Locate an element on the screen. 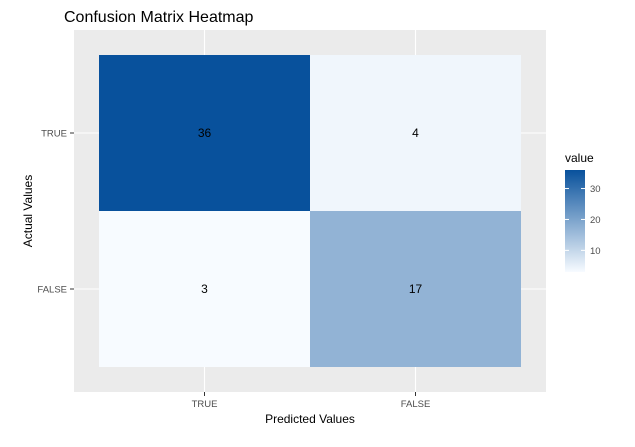 This screenshot has width=635, height=447. y-axis-title: Actual Values is located at coordinates (28, 211).